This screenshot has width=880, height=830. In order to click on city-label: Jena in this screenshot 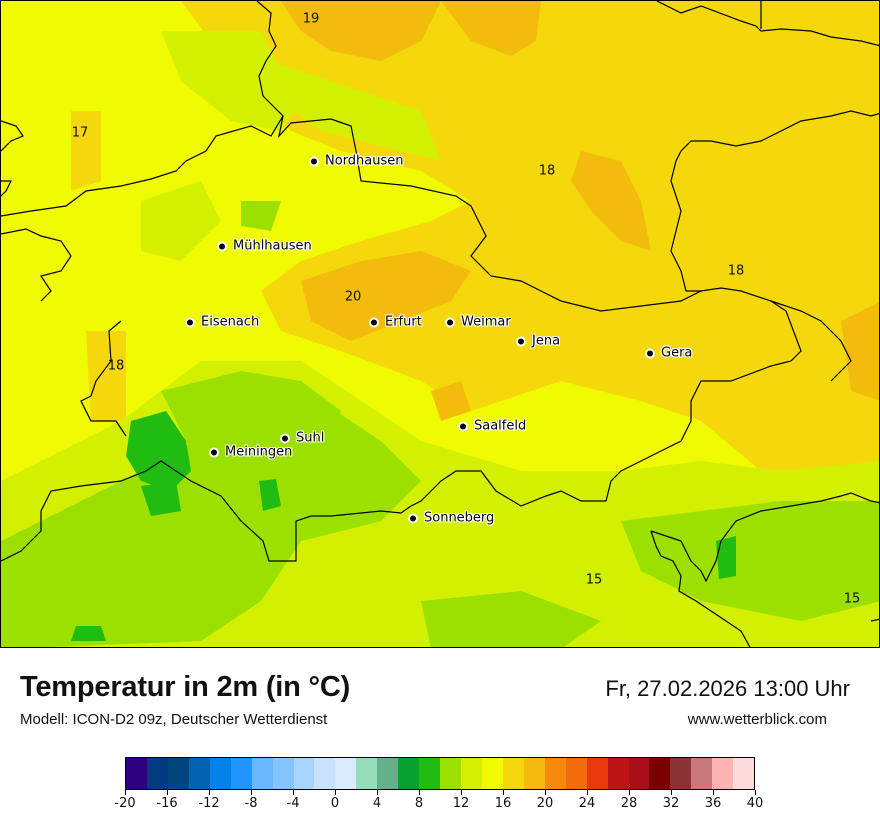, I will do `click(546, 341)`.